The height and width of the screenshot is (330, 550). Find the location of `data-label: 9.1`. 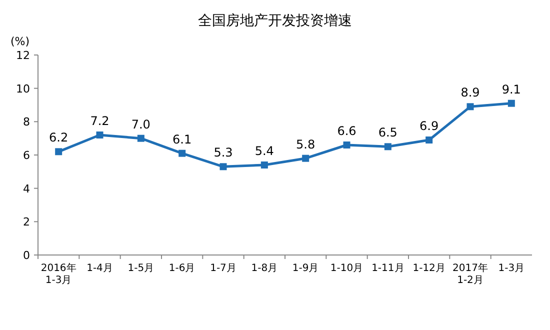

data-label: 9.1 is located at coordinates (511, 89).